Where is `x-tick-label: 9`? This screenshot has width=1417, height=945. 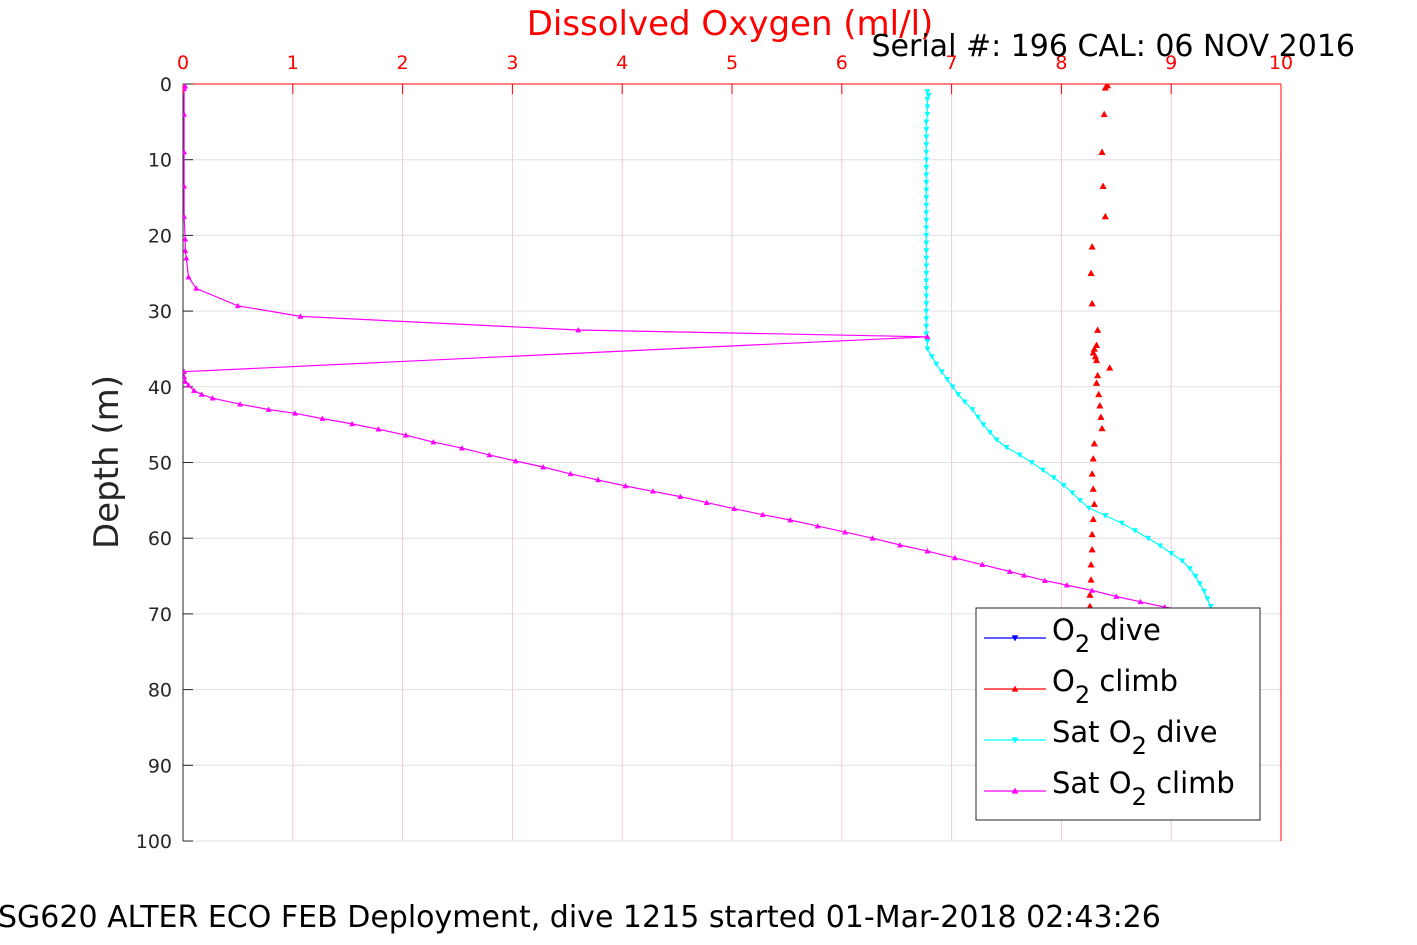 x-tick-label: 9 is located at coordinates (1171, 63).